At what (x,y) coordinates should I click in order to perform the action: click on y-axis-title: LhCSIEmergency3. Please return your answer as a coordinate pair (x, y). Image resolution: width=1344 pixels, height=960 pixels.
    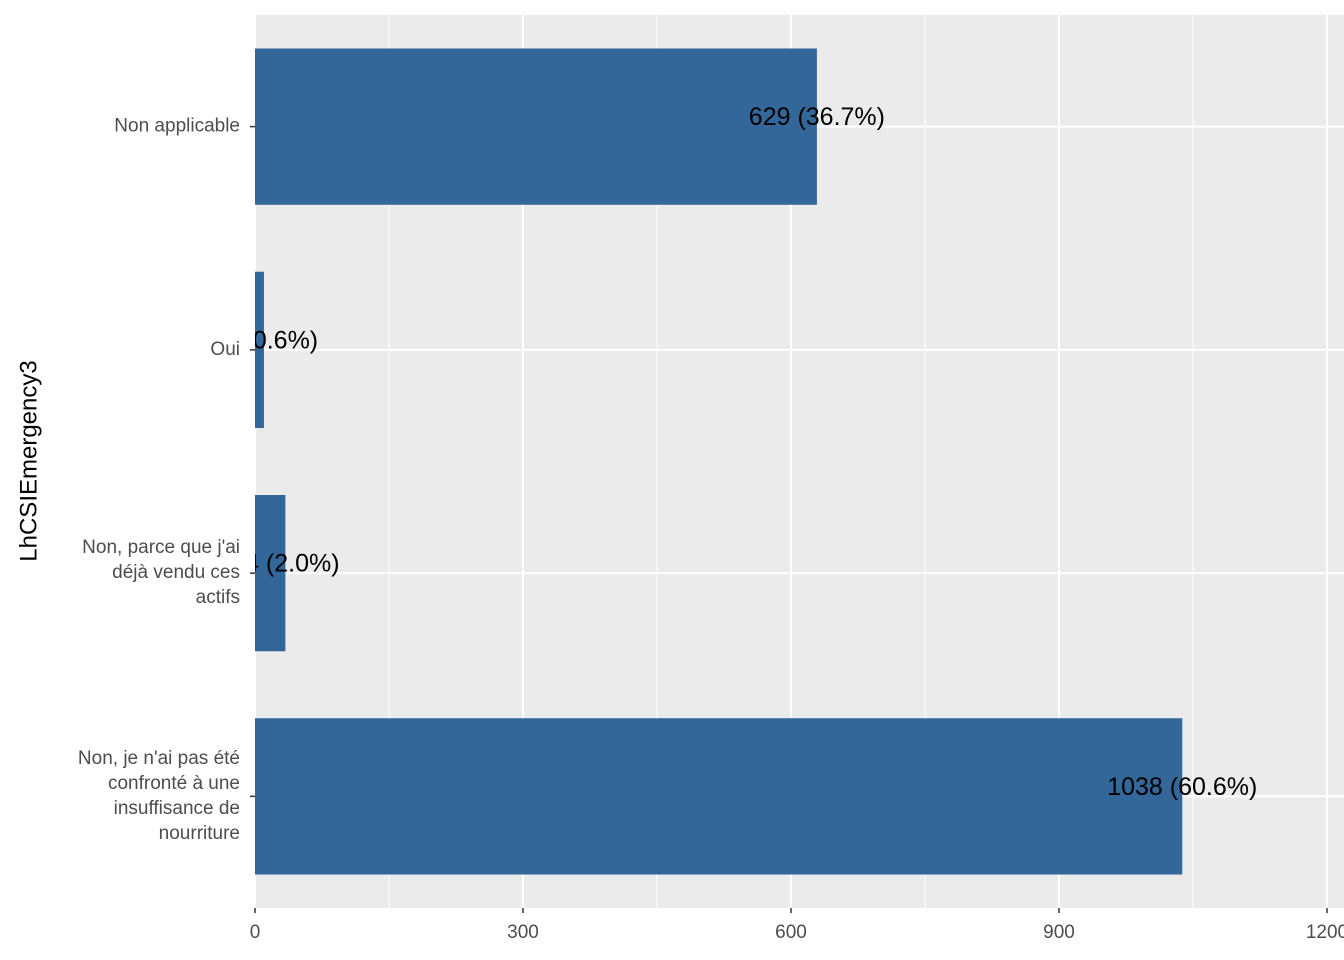
    Looking at the image, I should click on (28, 460).